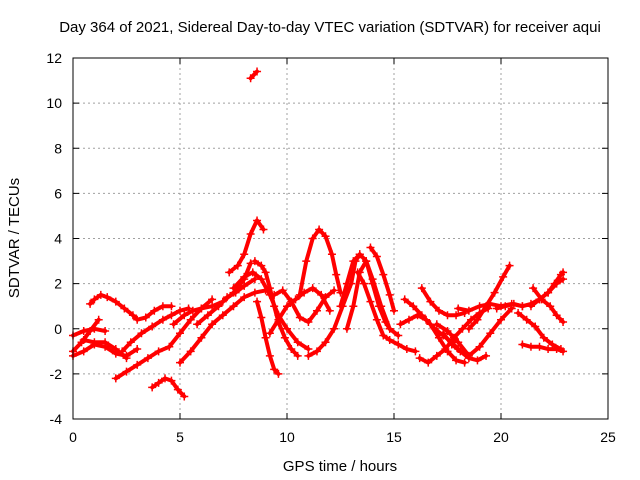  What do you see at coordinates (58, 284) in the screenshot?
I see `y-tick-label: 2` at bounding box center [58, 284].